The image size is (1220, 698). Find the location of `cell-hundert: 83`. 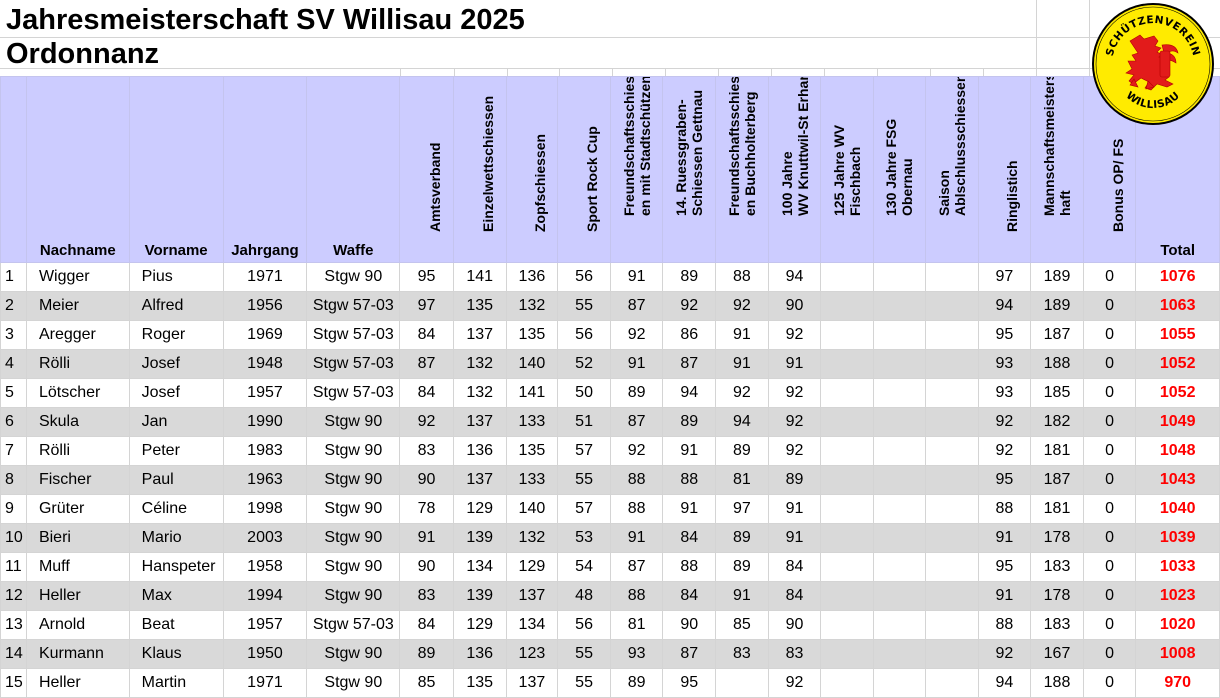

cell-hundert: 83 is located at coordinates (794, 654).